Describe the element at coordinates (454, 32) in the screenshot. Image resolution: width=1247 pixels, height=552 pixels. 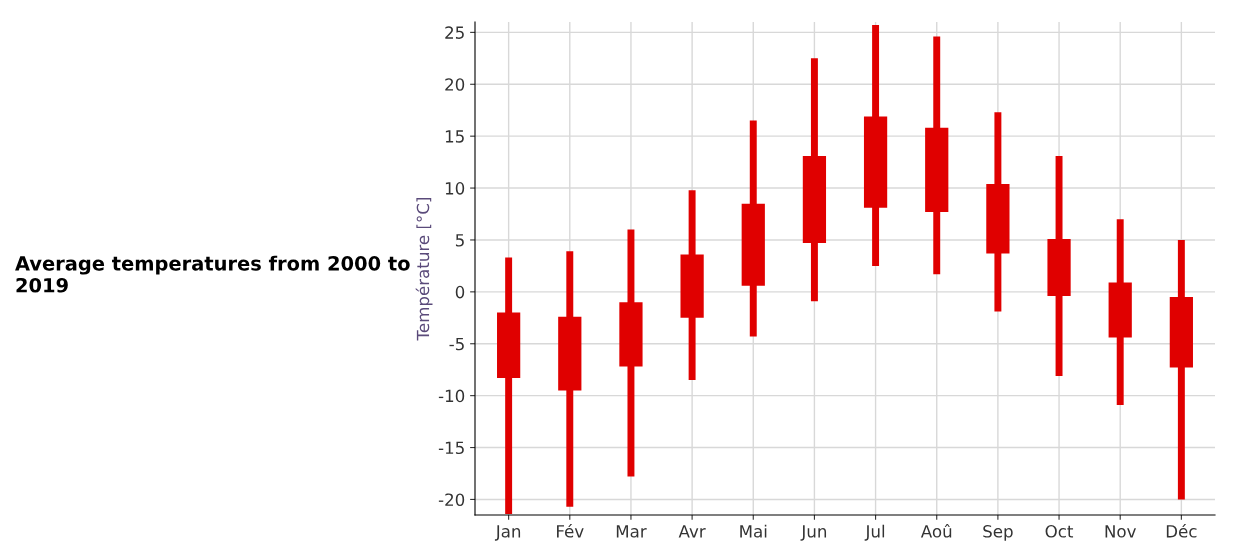
I see `y-tick-label: 25` at that location.